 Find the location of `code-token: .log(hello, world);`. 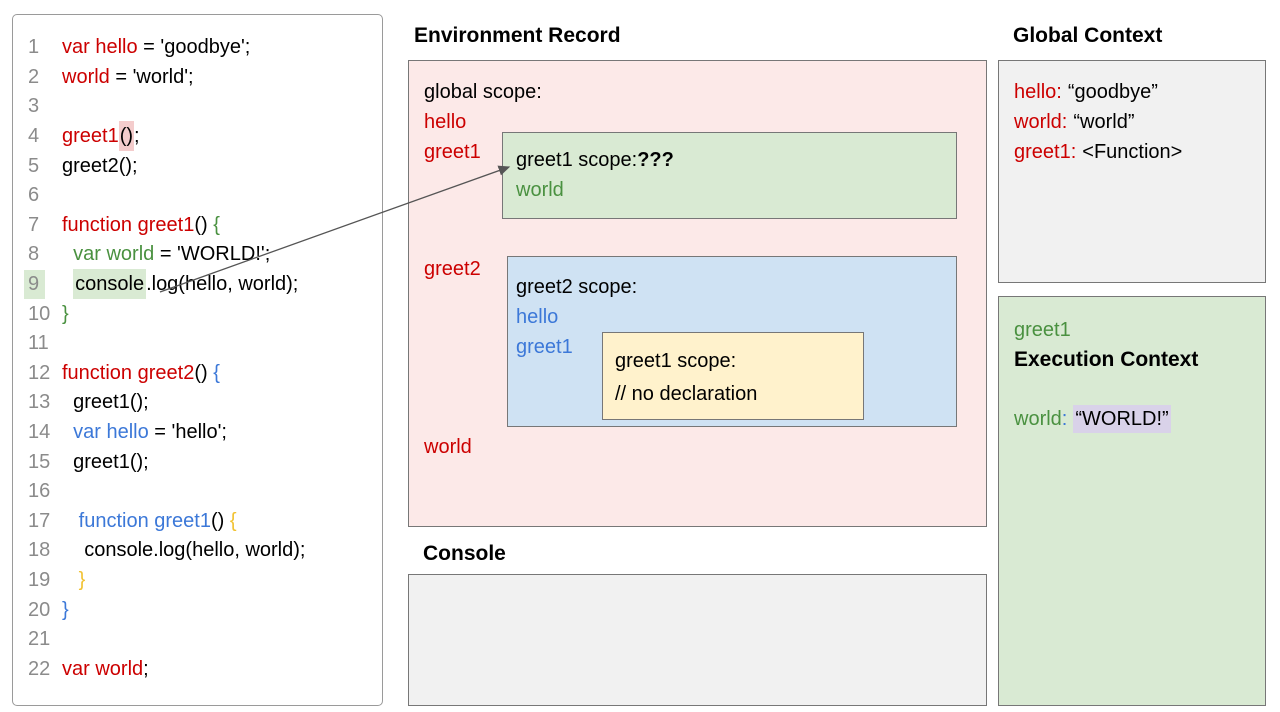

code-token: .log(hello, world); is located at coordinates (222, 284).